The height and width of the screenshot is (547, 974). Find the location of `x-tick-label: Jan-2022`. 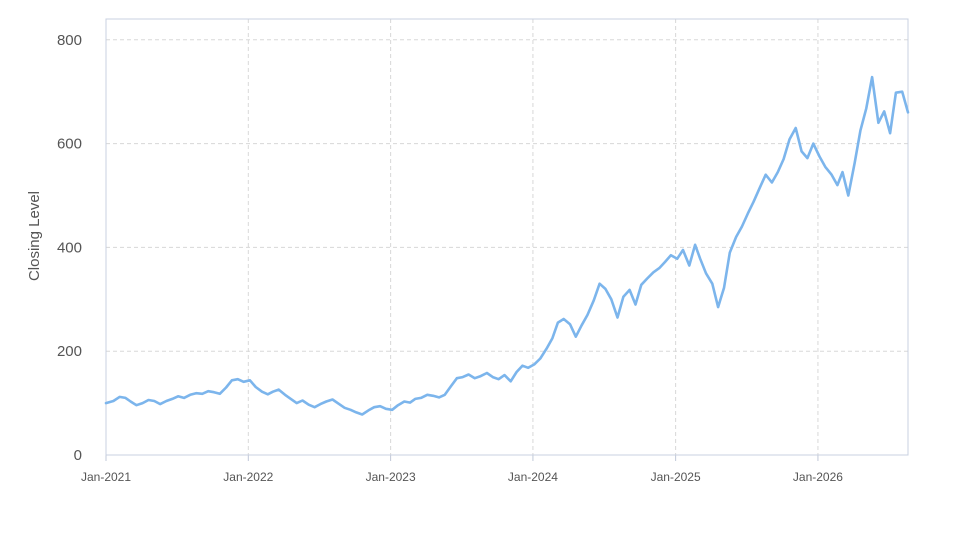

x-tick-label: Jan-2022 is located at coordinates (248, 477).